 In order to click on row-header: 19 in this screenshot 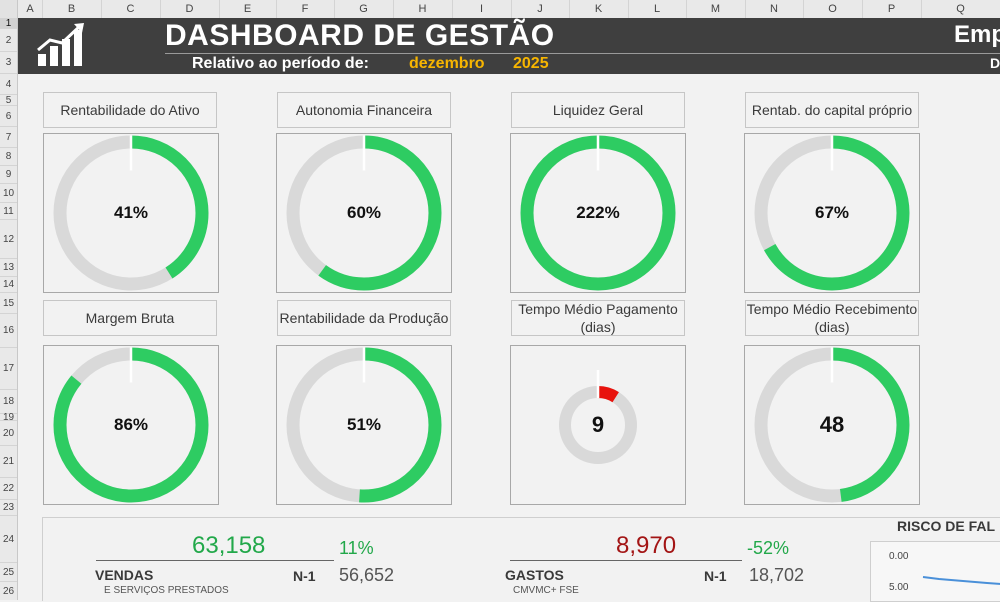, I will do `click(8, 417)`.